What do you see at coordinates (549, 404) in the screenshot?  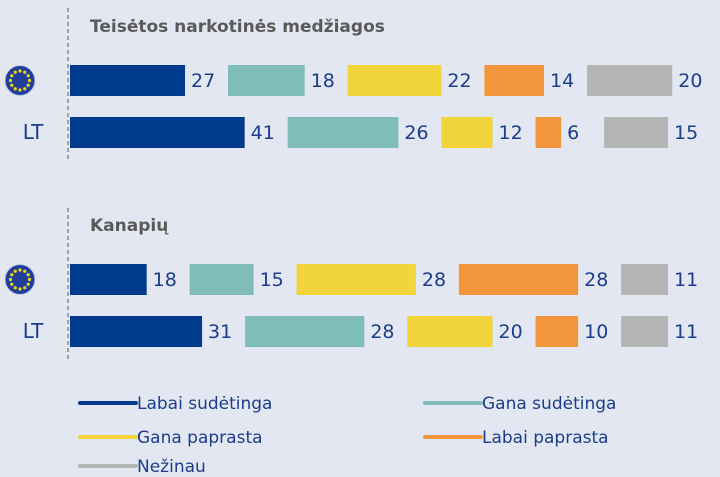 I see `legend-label: Gana sudėtinga` at bounding box center [549, 404].